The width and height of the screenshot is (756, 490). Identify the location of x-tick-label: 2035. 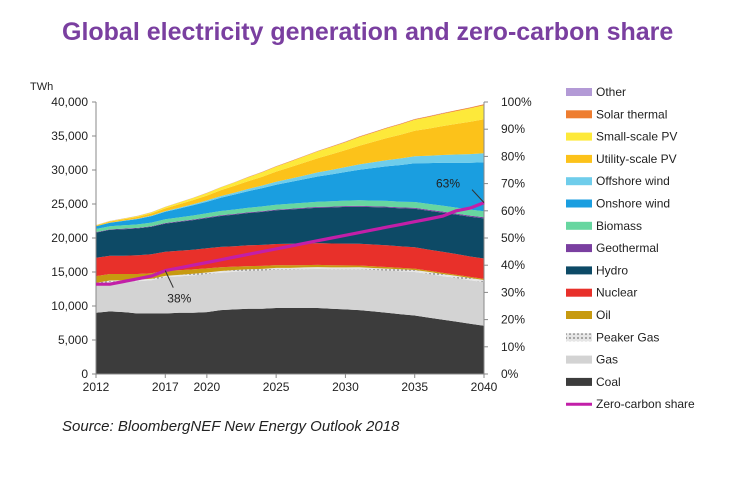
(414, 387).